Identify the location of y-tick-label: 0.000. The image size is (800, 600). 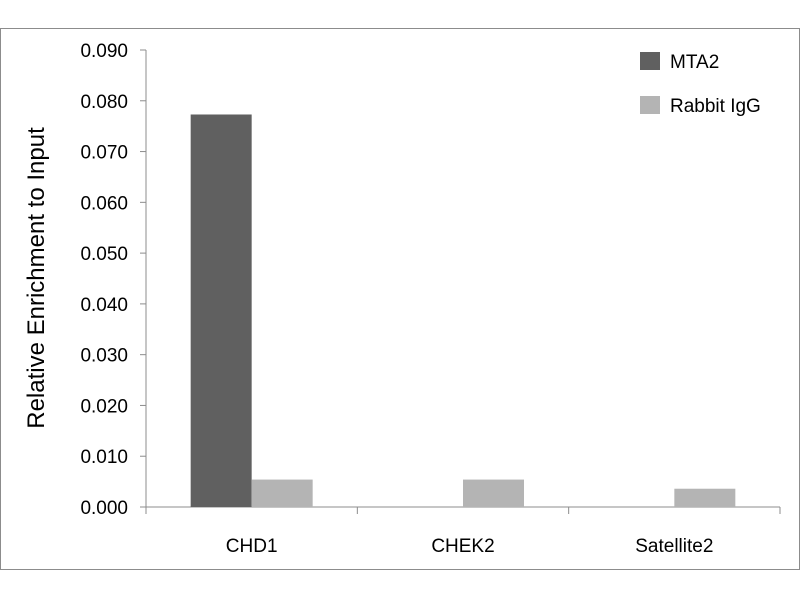
(104, 508).